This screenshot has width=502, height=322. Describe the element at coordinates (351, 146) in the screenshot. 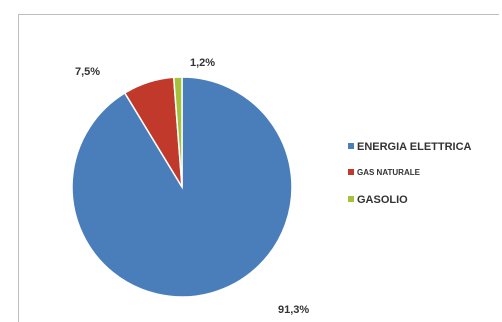

I see `legend-swatch-energia-elettrica` at that location.